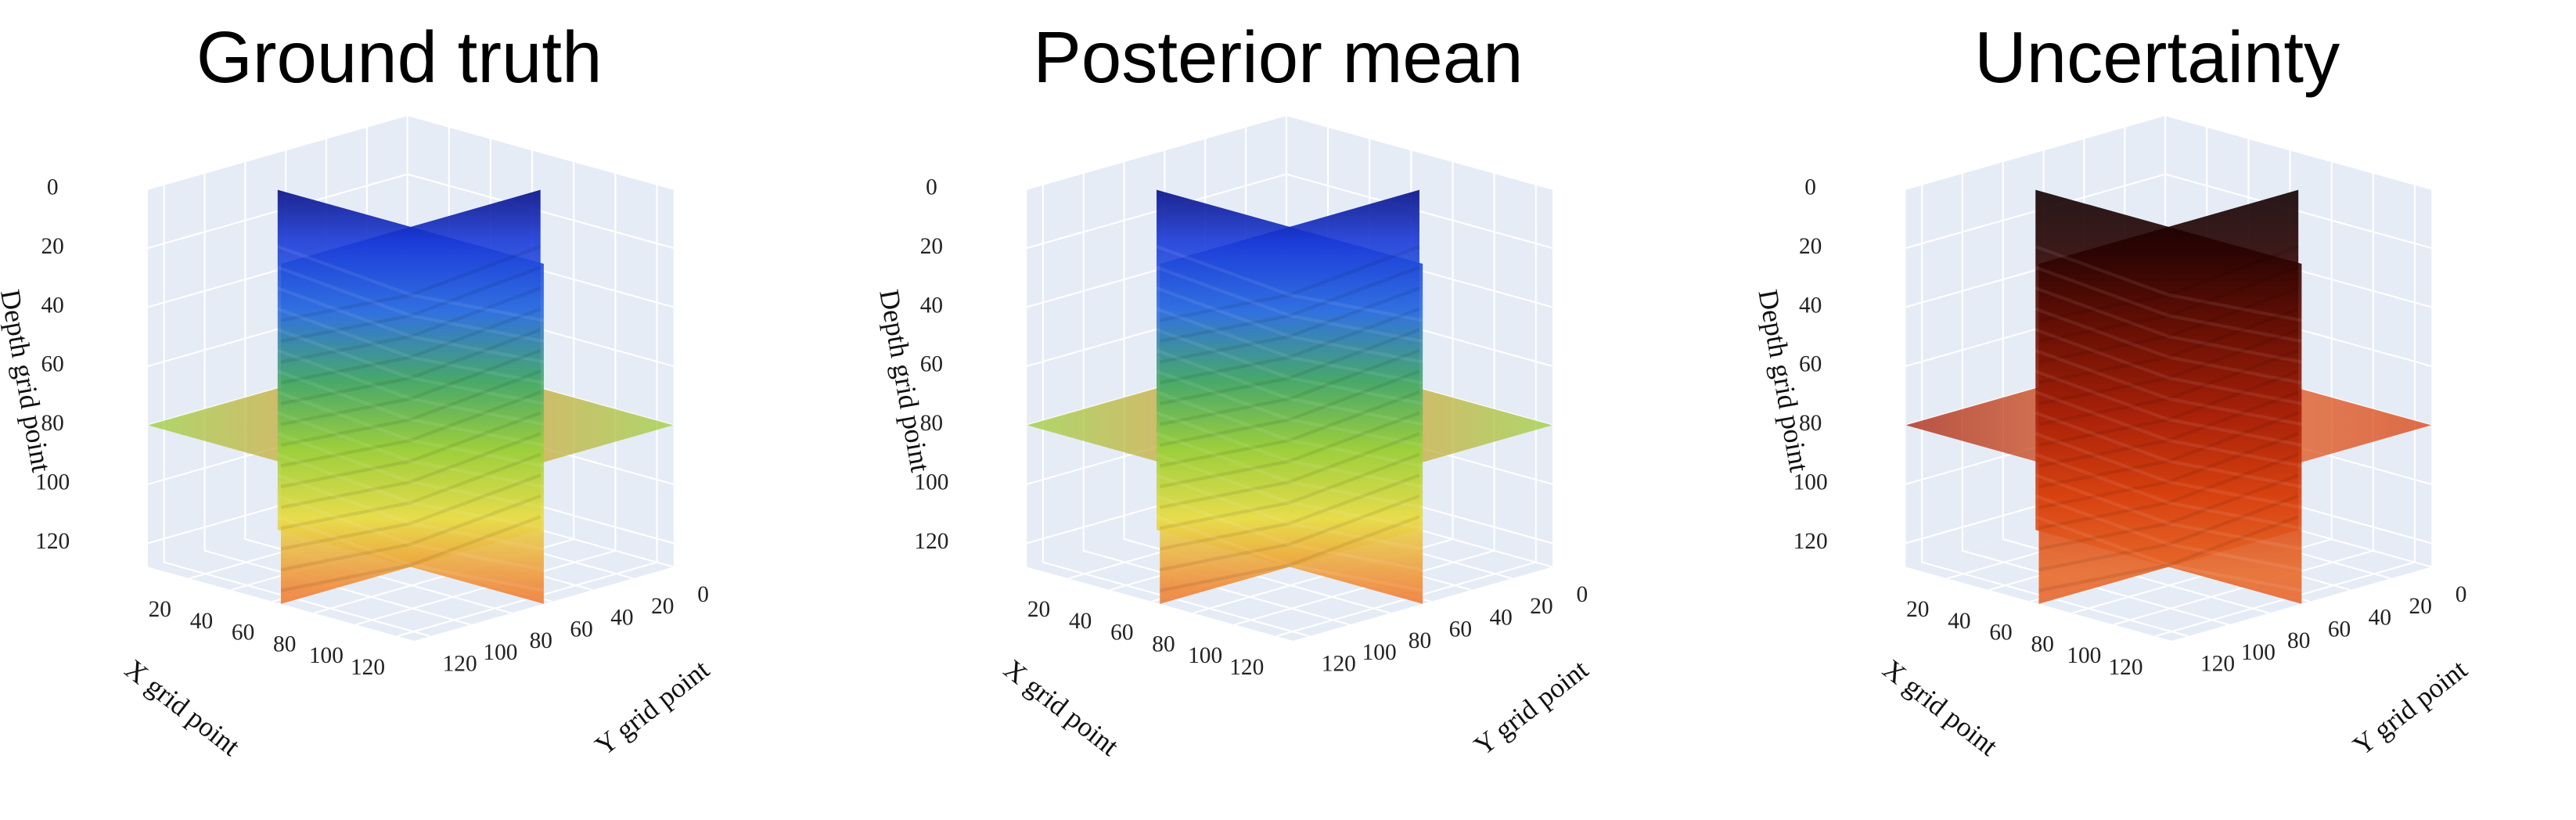 This screenshot has width=2576, height=820. I want to click on y-tick-label: 80, so click(1420, 640).